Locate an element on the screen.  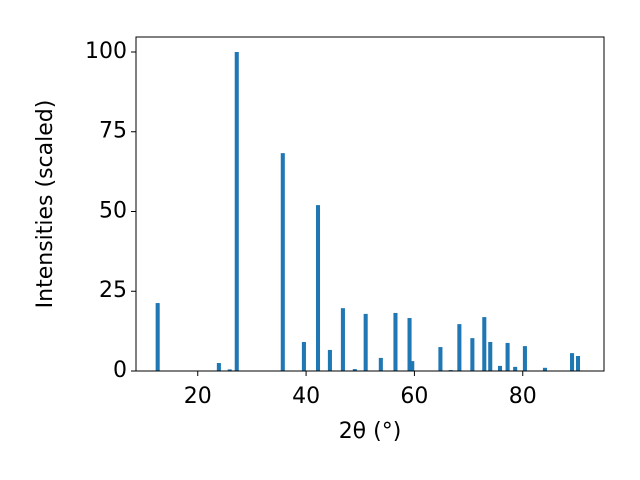
y-tick-label: 75 is located at coordinates (113, 131).